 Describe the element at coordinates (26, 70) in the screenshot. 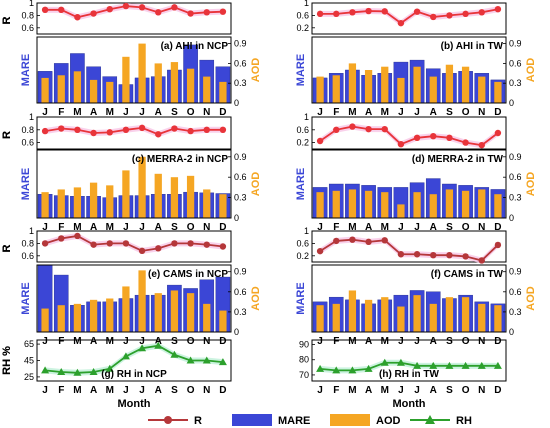

I see `ahi-ncp-mare-ylabel: MARE` at that location.